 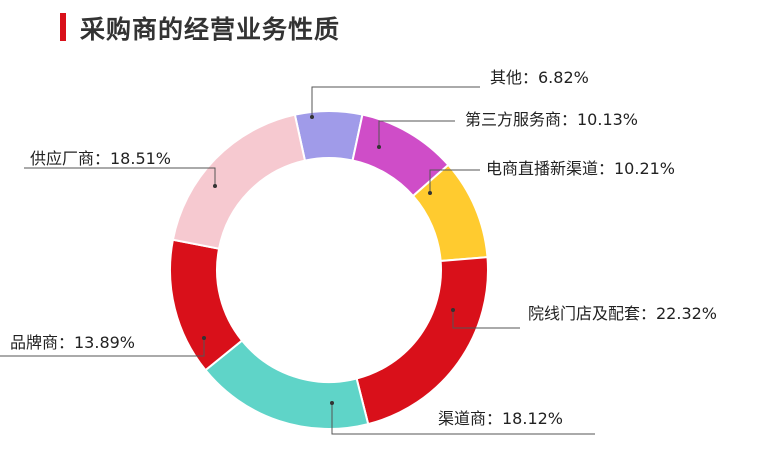 What do you see at coordinates (622, 313) in the screenshot?
I see `label-cinema-stores: 院线门店及配套：22.32%` at bounding box center [622, 313].